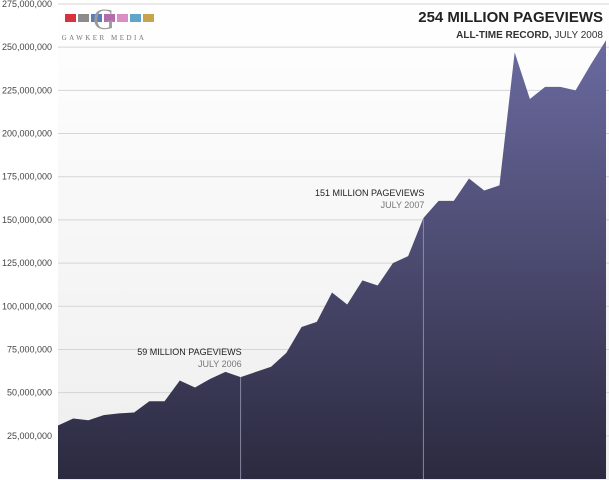 This screenshot has width=609, height=480. What do you see at coordinates (29, 393) in the screenshot?
I see `y-tick-label: 50,000,000` at bounding box center [29, 393].